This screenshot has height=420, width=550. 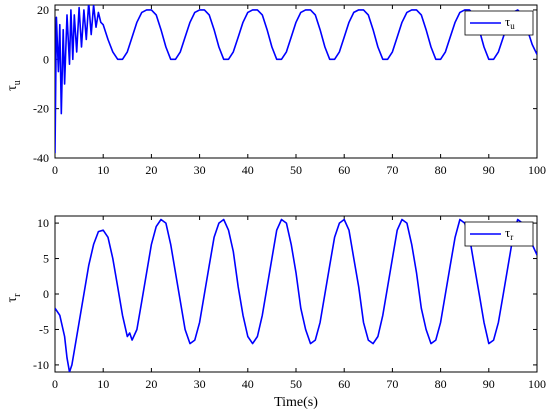 I want to click on y-tick-label: 5, so click(x=46, y=259).